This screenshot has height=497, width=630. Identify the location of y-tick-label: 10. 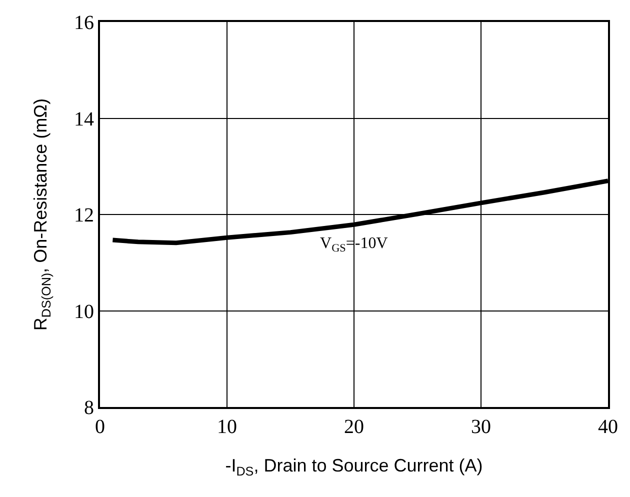
(84, 311).